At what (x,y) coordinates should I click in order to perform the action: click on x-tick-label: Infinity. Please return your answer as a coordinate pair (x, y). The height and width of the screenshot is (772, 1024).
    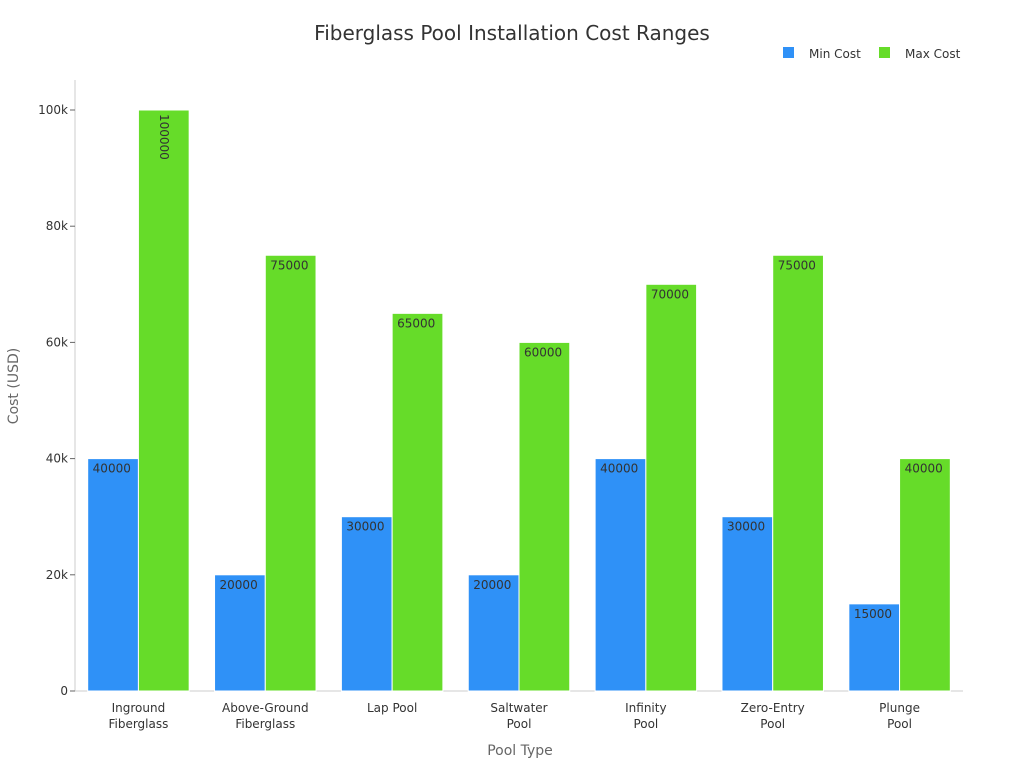
    Looking at the image, I should click on (645, 708).